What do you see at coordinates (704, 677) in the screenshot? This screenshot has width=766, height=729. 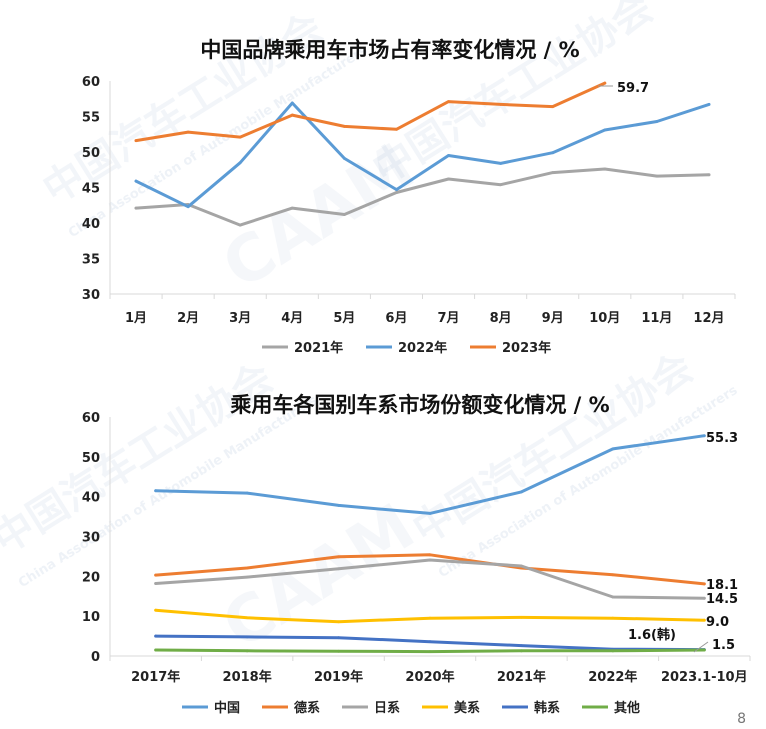 I see `x-tick-label: 2023.1-10月` at bounding box center [704, 677].